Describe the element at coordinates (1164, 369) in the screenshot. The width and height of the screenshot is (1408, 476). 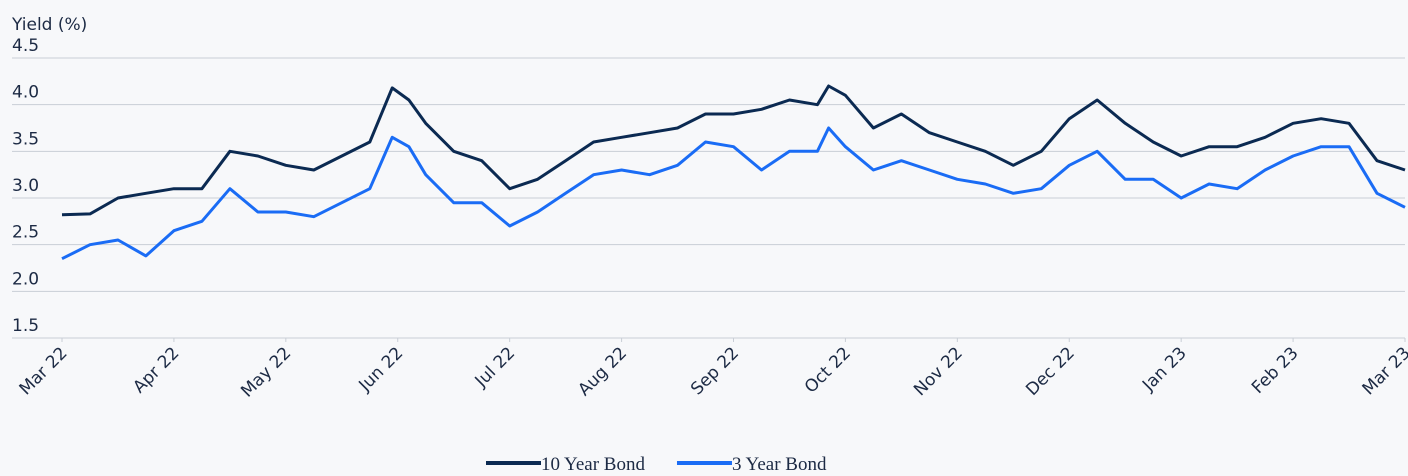
I see `x-tick-label: Jan 23` at that location.